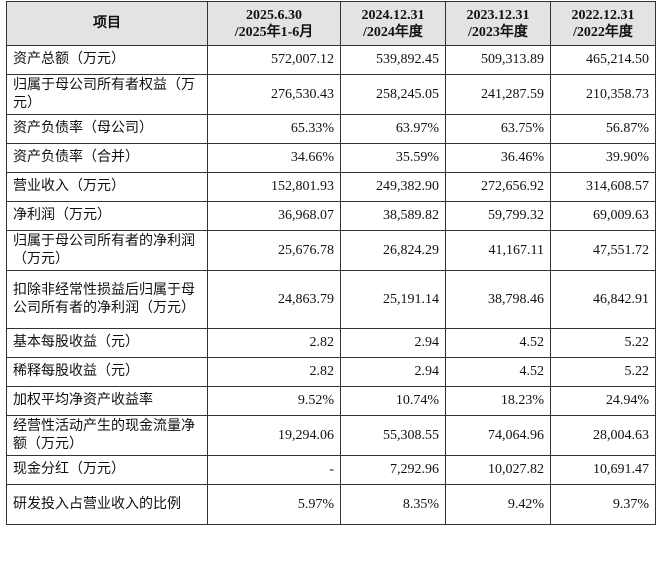 This screenshot has width=660, height=565. Describe the element at coordinates (393, 15) in the screenshot. I see `header-date: 2024.12.31` at that location.